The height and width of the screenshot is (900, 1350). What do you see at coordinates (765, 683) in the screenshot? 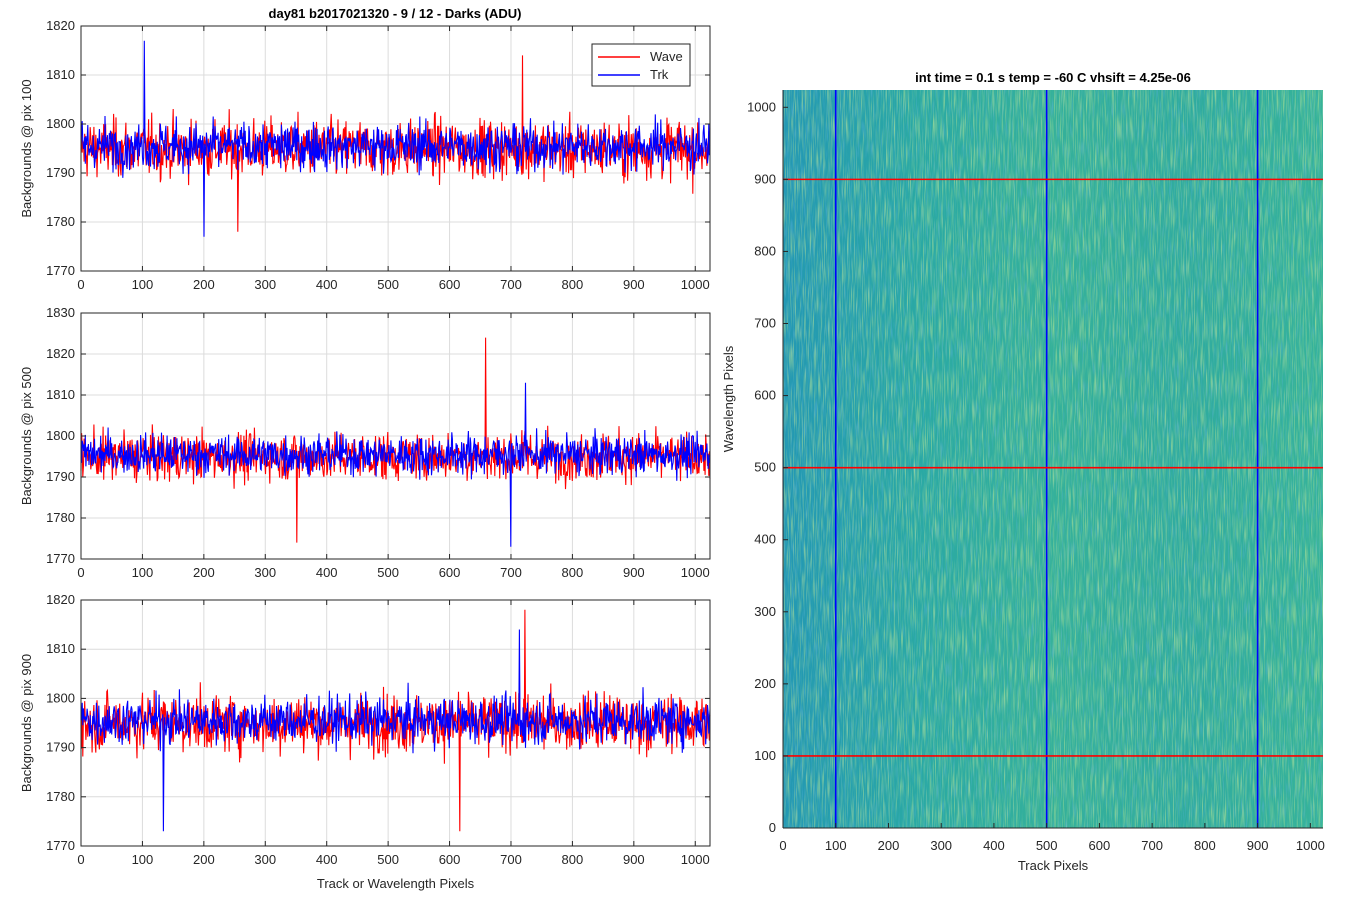
I see `y-tick-label: 200` at bounding box center [765, 683].